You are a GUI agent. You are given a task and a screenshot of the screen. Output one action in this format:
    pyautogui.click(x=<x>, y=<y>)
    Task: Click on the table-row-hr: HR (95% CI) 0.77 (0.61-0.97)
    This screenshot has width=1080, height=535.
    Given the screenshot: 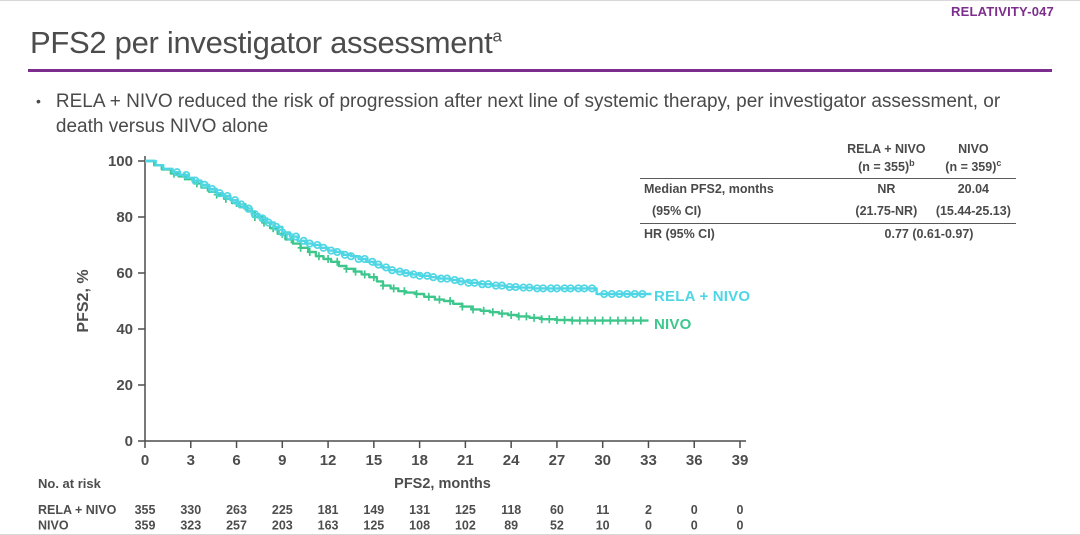 What is the action you would take?
    pyautogui.click(x=828, y=234)
    